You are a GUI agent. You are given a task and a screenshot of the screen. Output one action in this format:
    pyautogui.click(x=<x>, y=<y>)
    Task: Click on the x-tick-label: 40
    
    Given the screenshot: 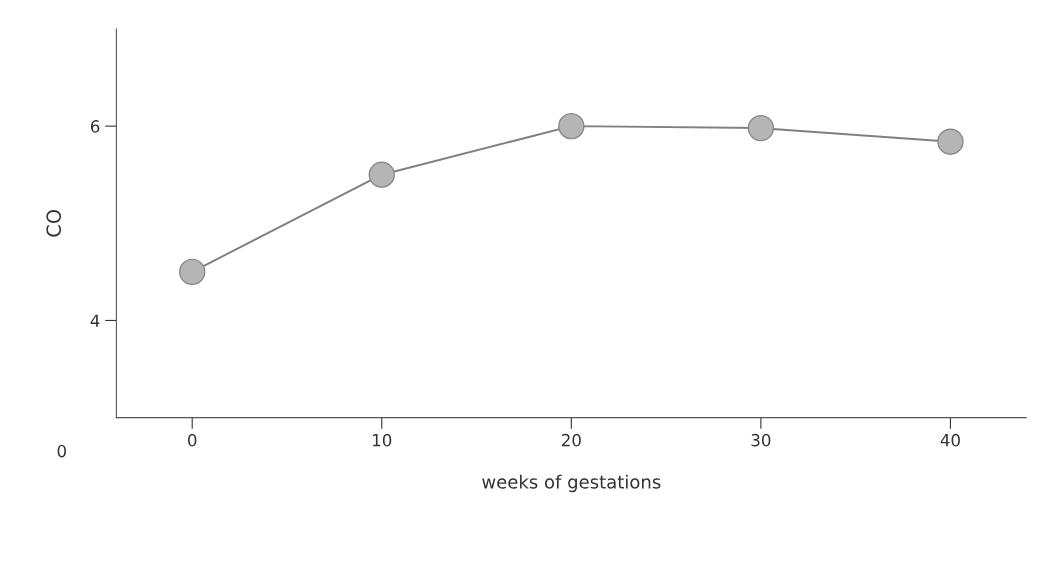 What is the action you would take?
    pyautogui.click(x=950, y=440)
    